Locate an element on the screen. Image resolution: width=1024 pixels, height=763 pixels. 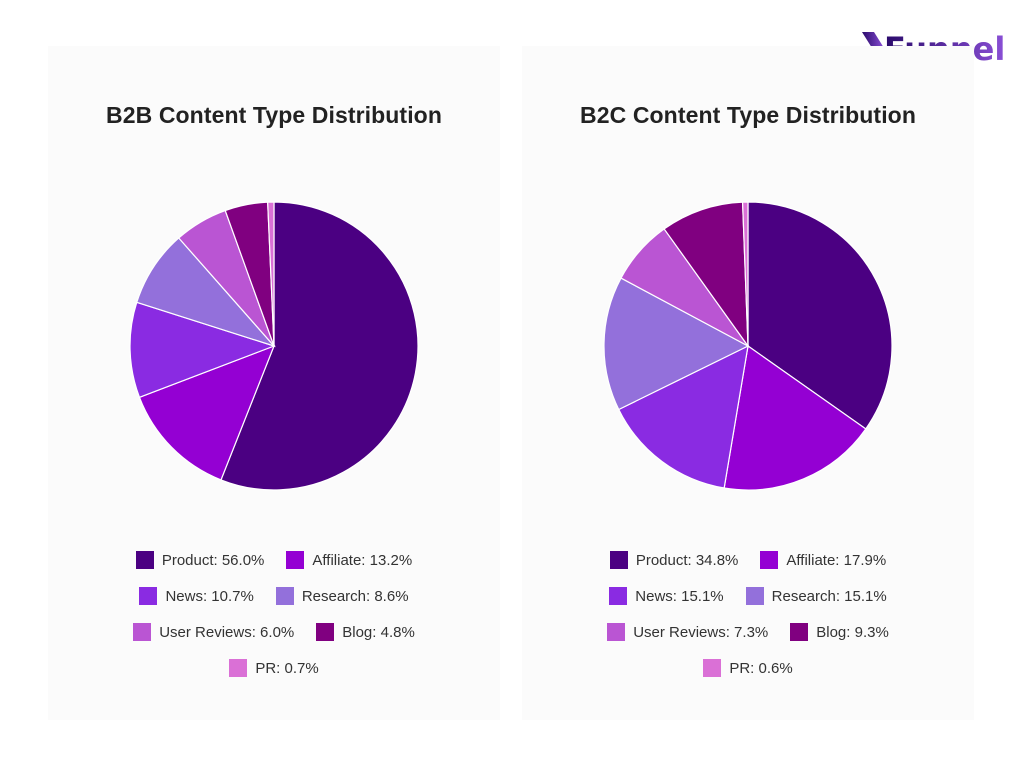
b2c-pie-chart is located at coordinates (748, 346).